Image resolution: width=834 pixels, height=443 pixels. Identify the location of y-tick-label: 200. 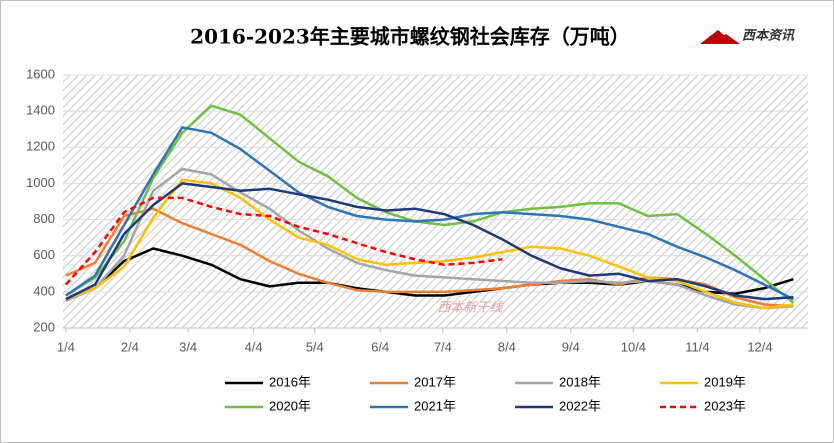
(44, 326).